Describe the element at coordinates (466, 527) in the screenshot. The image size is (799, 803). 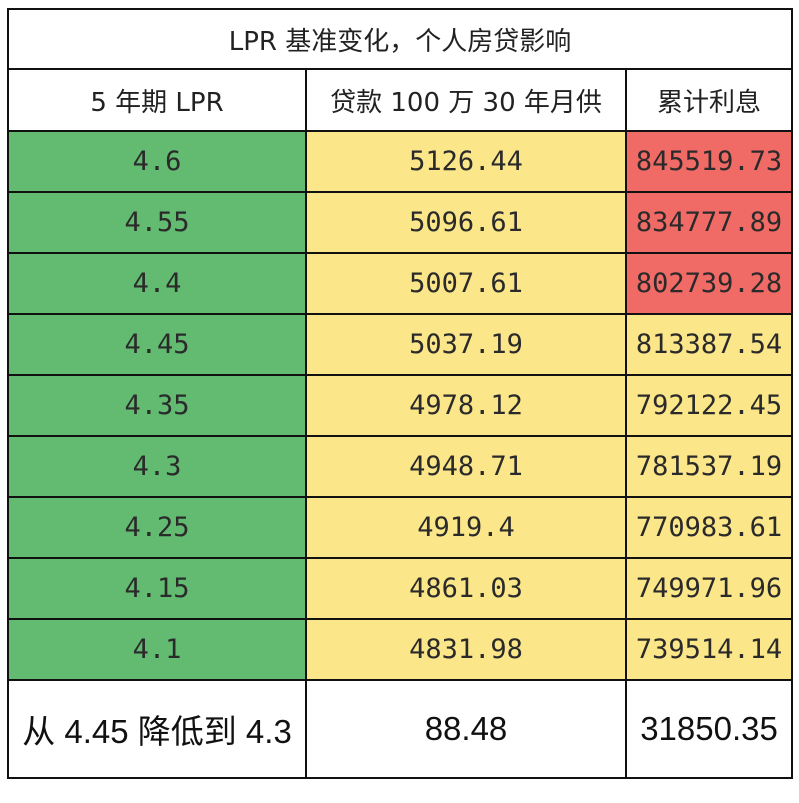
I see `payment-cell: 4919.4` at that location.